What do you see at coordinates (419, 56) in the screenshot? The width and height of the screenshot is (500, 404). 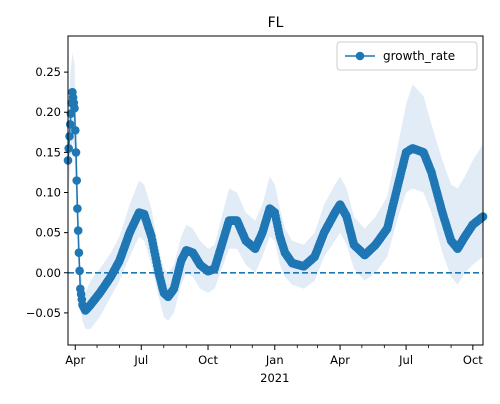 I see `legend-label: growth_rate` at bounding box center [419, 56].